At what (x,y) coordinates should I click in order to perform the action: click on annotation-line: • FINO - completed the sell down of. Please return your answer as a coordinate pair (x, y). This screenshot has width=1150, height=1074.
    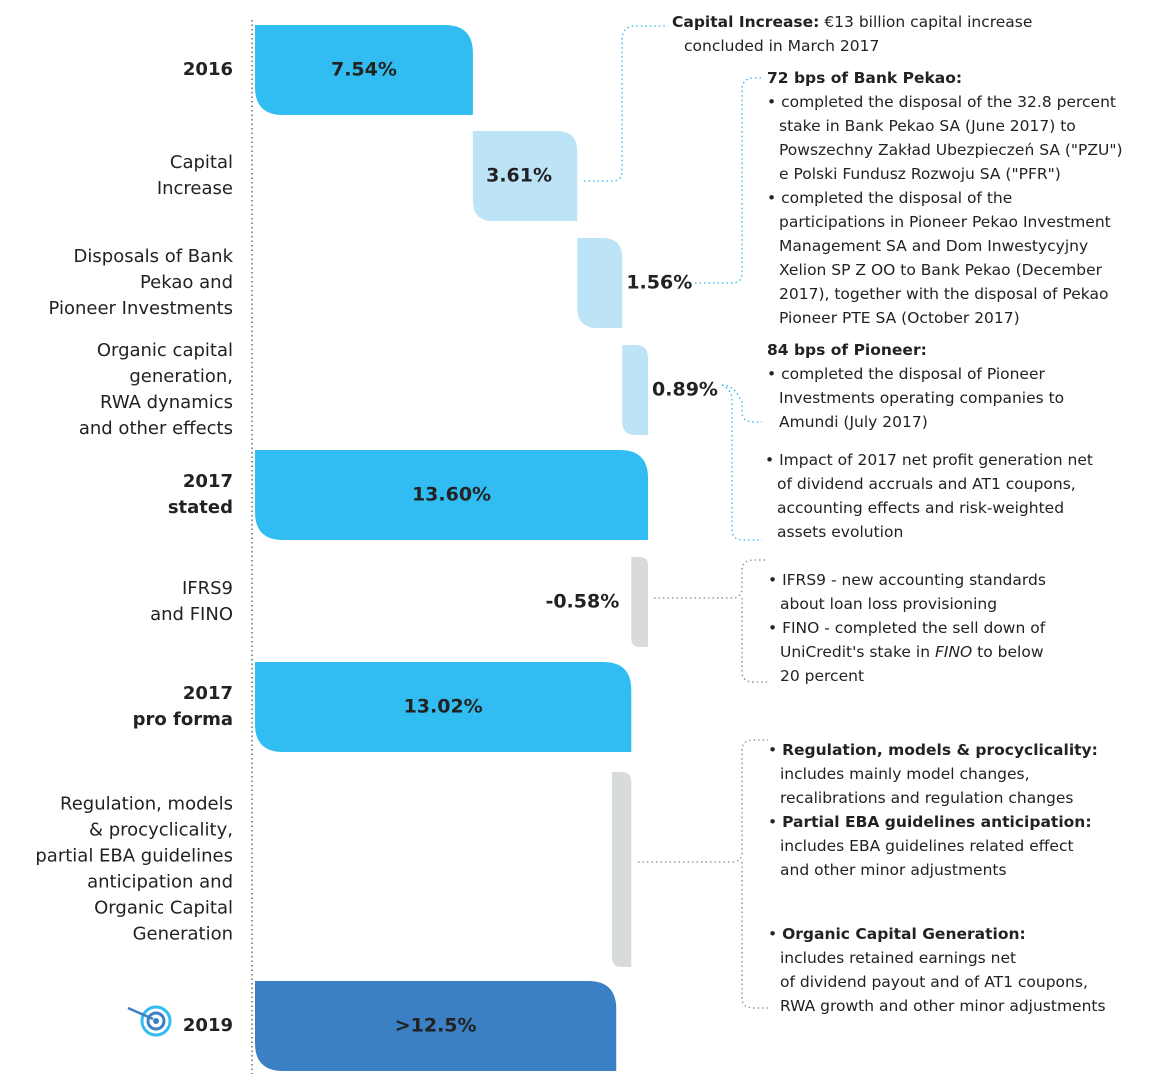
    Looking at the image, I should click on (907, 628).